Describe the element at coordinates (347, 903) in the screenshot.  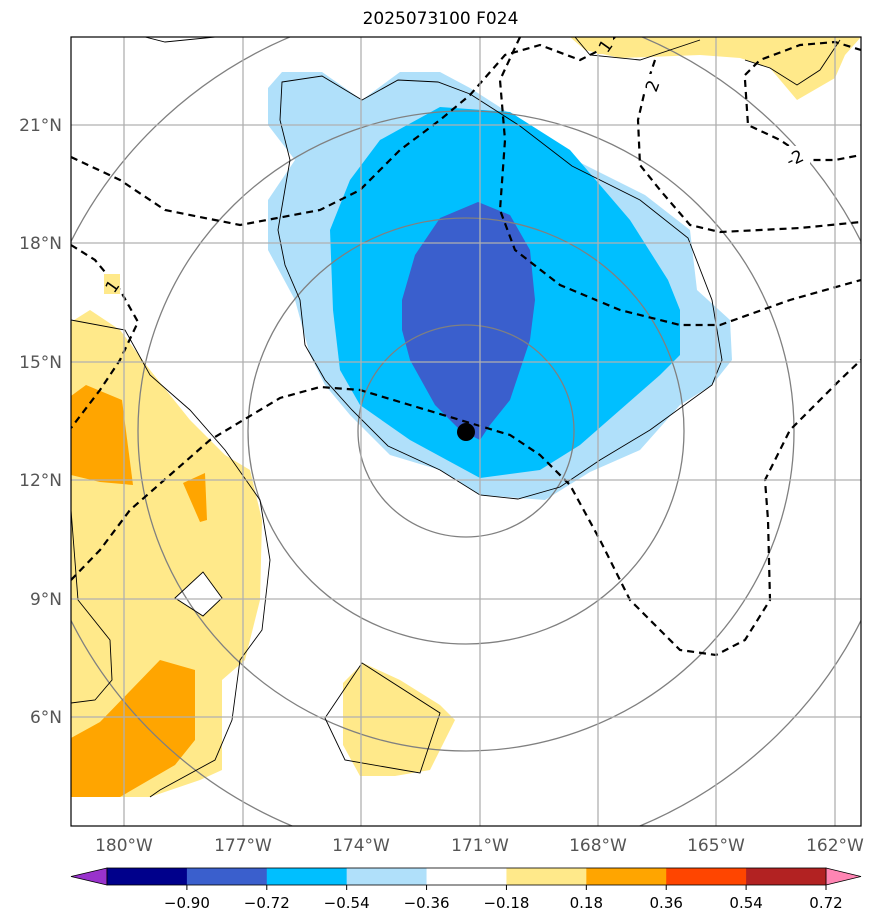
I see `colorbar-tick-label: −0.54` at that location.